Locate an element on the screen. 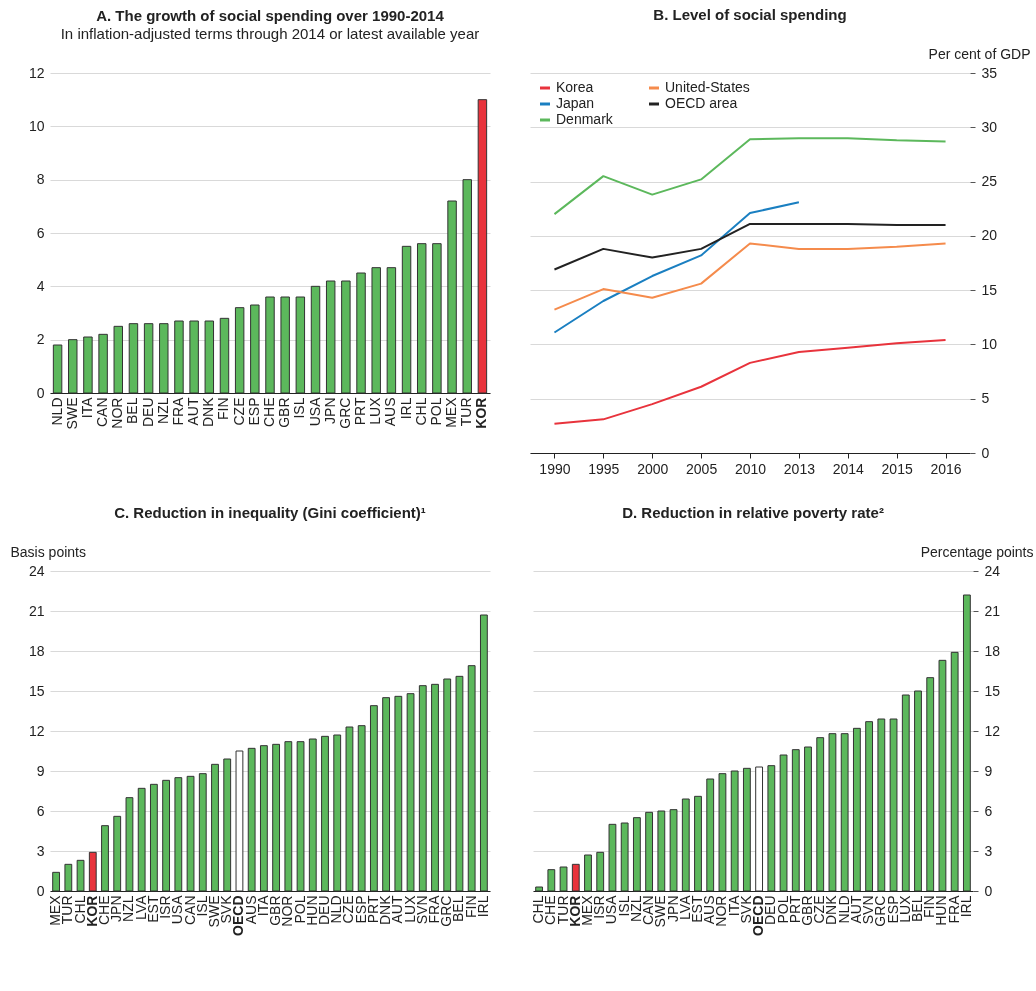 The height and width of the screenshot is (991, 1036). x-tick-label: ESP is located at coordinates (253, 411).